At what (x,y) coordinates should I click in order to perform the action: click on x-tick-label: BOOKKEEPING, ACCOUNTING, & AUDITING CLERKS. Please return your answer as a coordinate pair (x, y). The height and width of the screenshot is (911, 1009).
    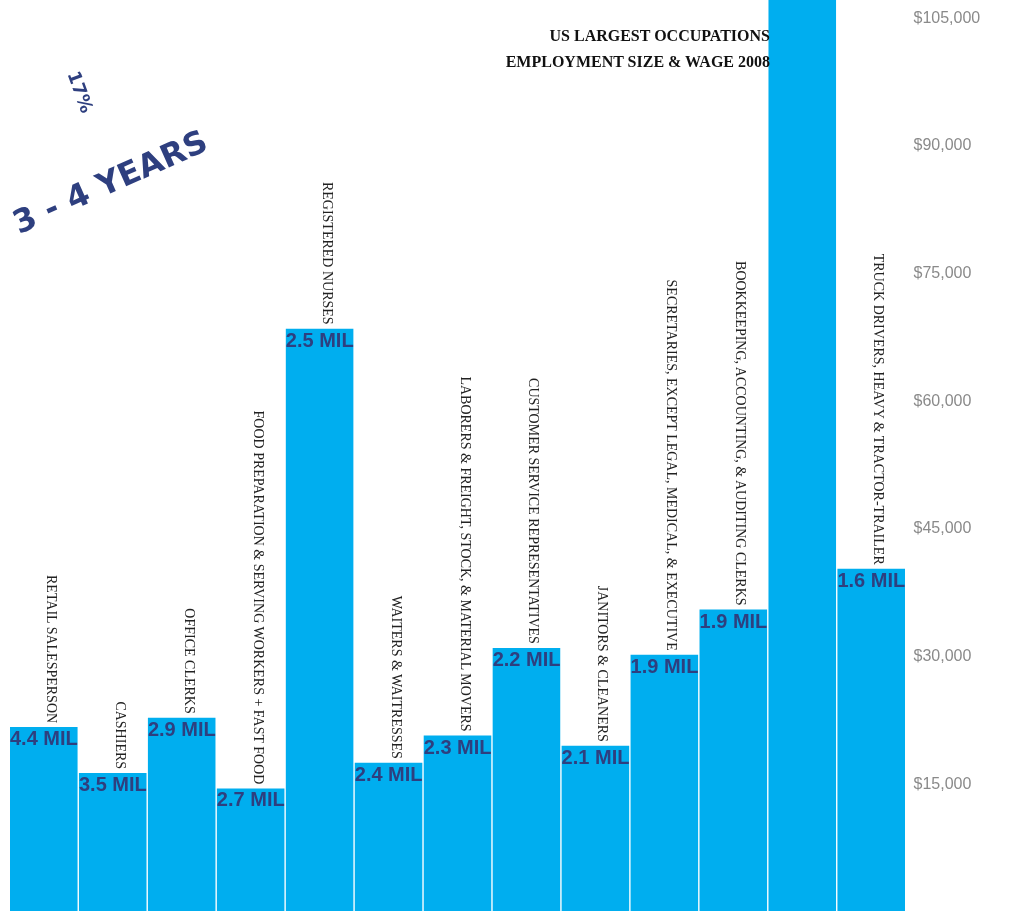
    Looking at the image, I should click on (741, 433).